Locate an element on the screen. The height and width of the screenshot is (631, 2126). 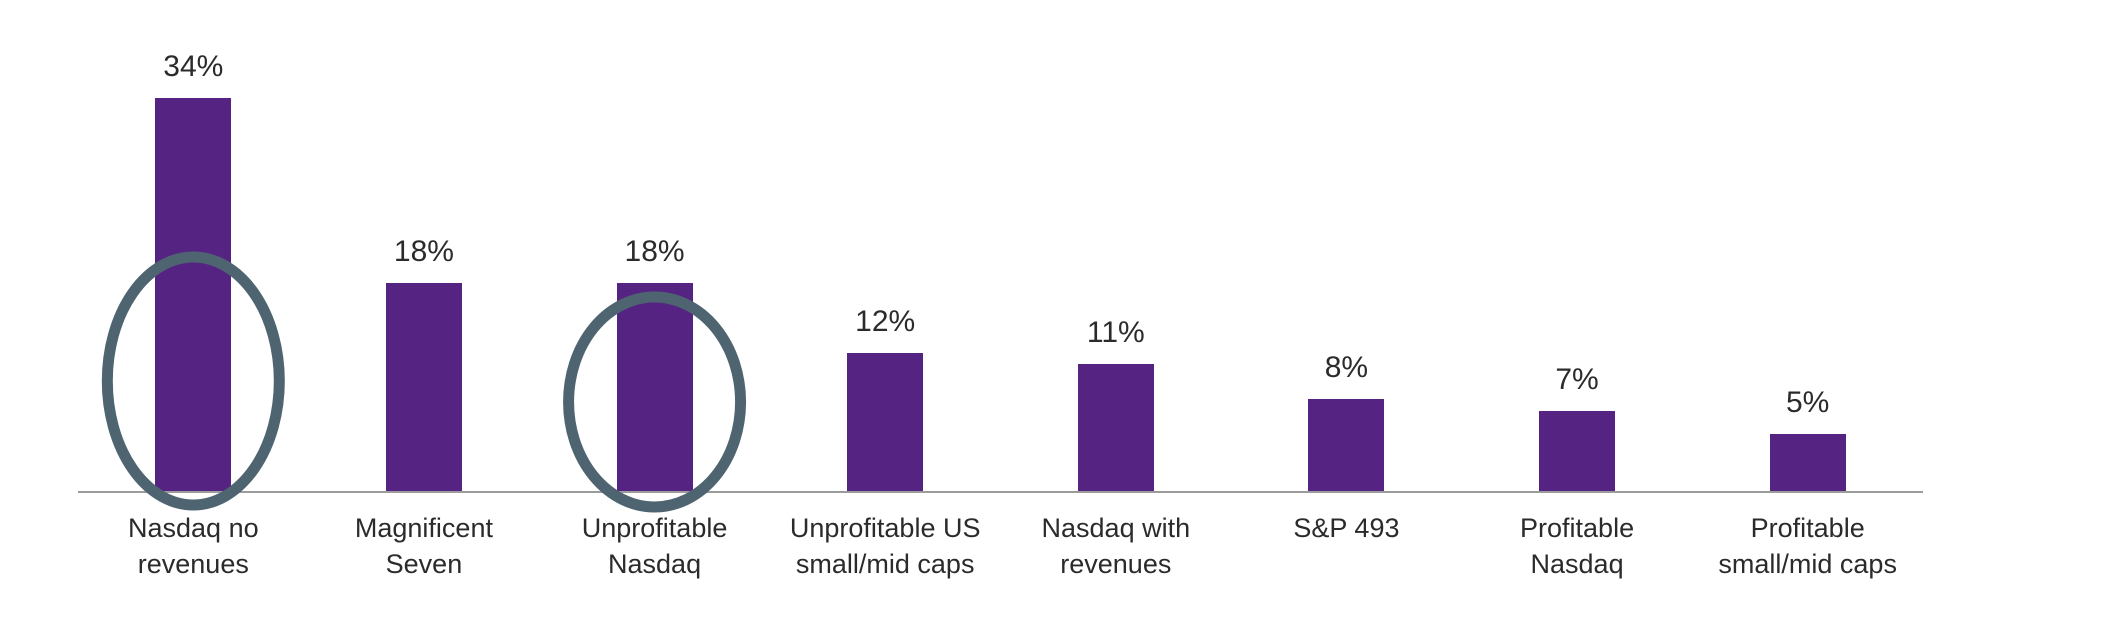
x-axis-label-line: S&P 493 is located at coordinates (1346, 528).